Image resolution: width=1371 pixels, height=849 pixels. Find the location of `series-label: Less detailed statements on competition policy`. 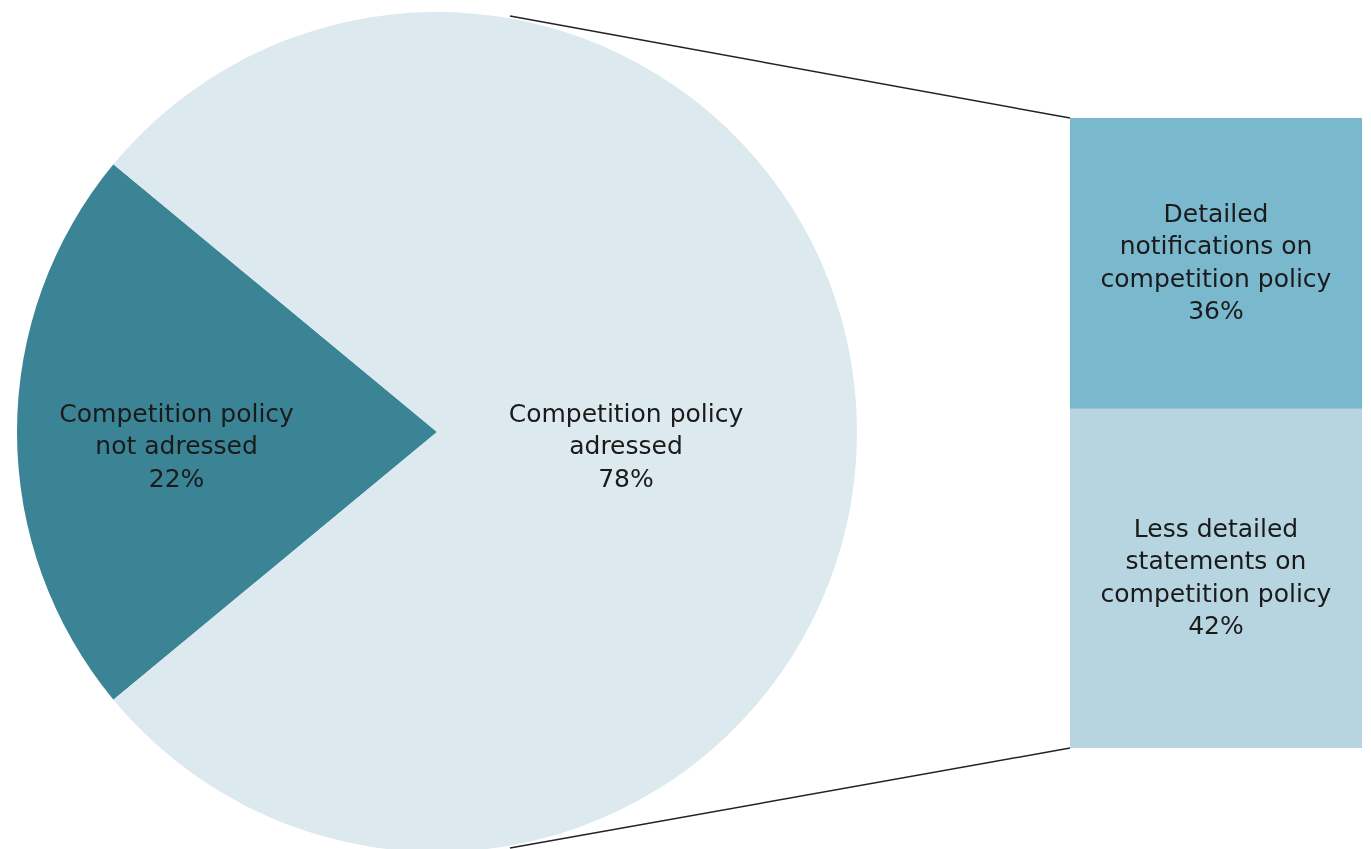

series-label: Less detailed statements on competition policy is located at coordinates (1216, 560).